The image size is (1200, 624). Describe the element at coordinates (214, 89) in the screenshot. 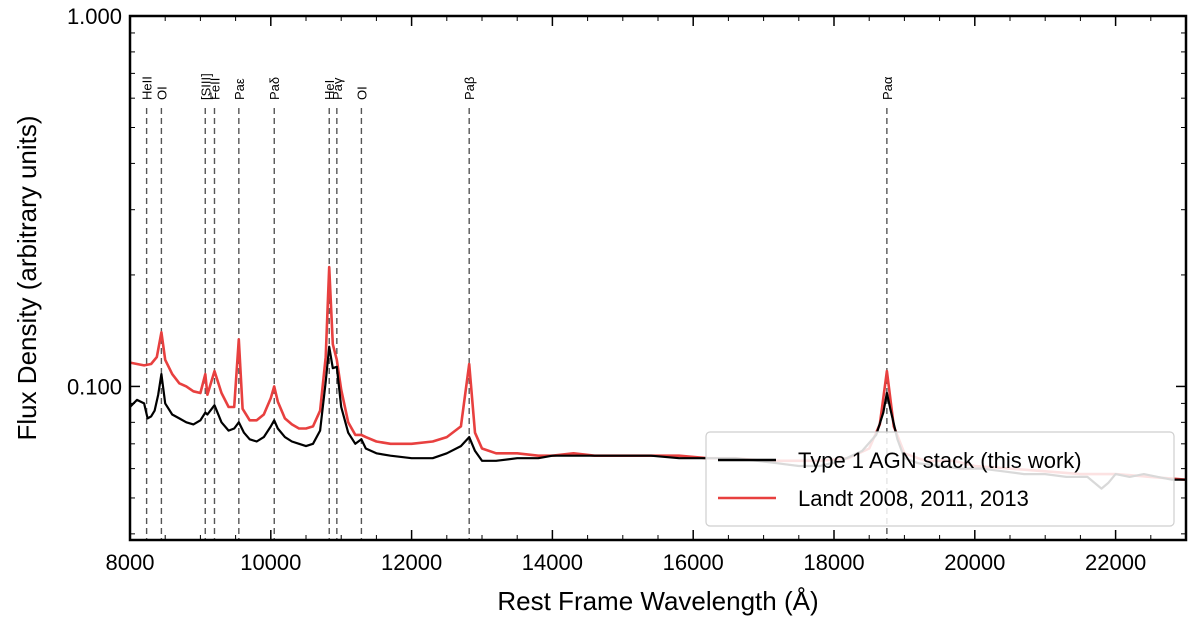

I see `emission-line-label: FeII` at that location.